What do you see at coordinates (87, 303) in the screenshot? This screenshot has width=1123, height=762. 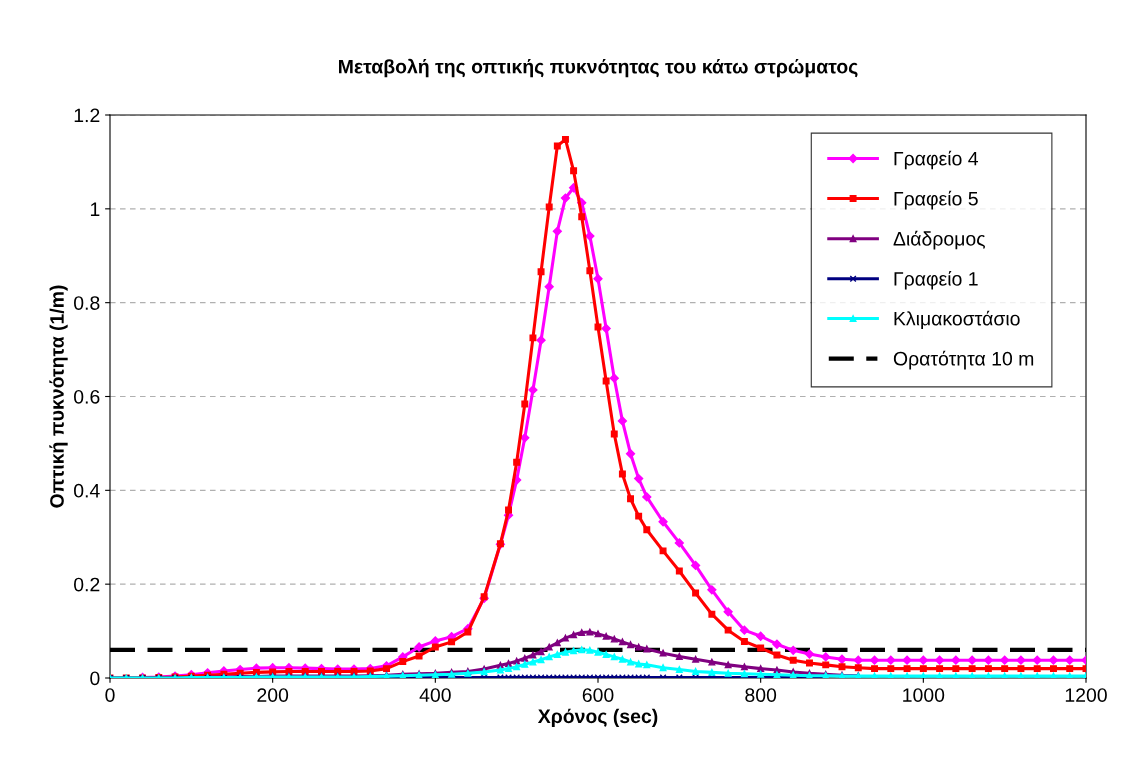 I see `y-tick-label: 0.8` at bounding box center [87, 303].